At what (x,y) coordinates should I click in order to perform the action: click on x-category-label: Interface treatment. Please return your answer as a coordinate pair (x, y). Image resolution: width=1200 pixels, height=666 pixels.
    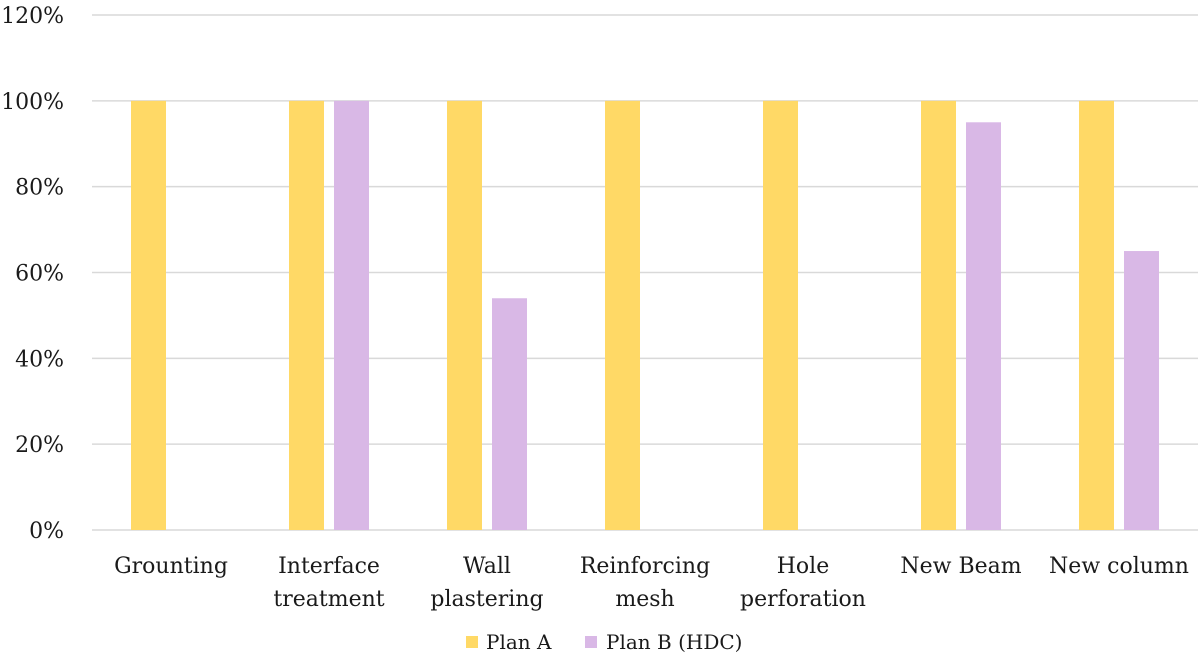
    Looking at the image, I should click on (328, 583).